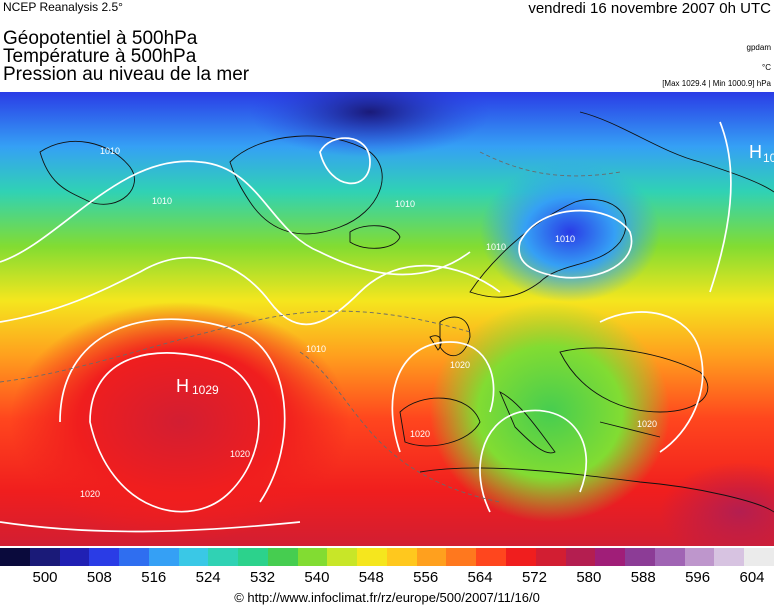 Image resolution: width=774 pixels, height=607 pixels. Describe the element at coordinates (534, 577) in the screenshot. I see `colorbar-tick-label: 572` at that location.